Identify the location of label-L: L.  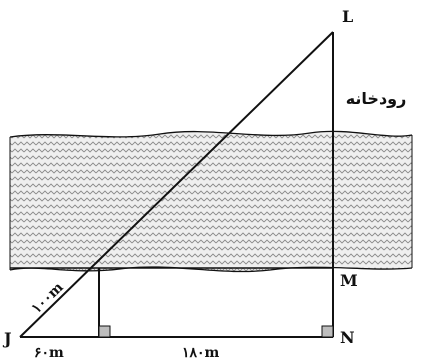
(347, 16).